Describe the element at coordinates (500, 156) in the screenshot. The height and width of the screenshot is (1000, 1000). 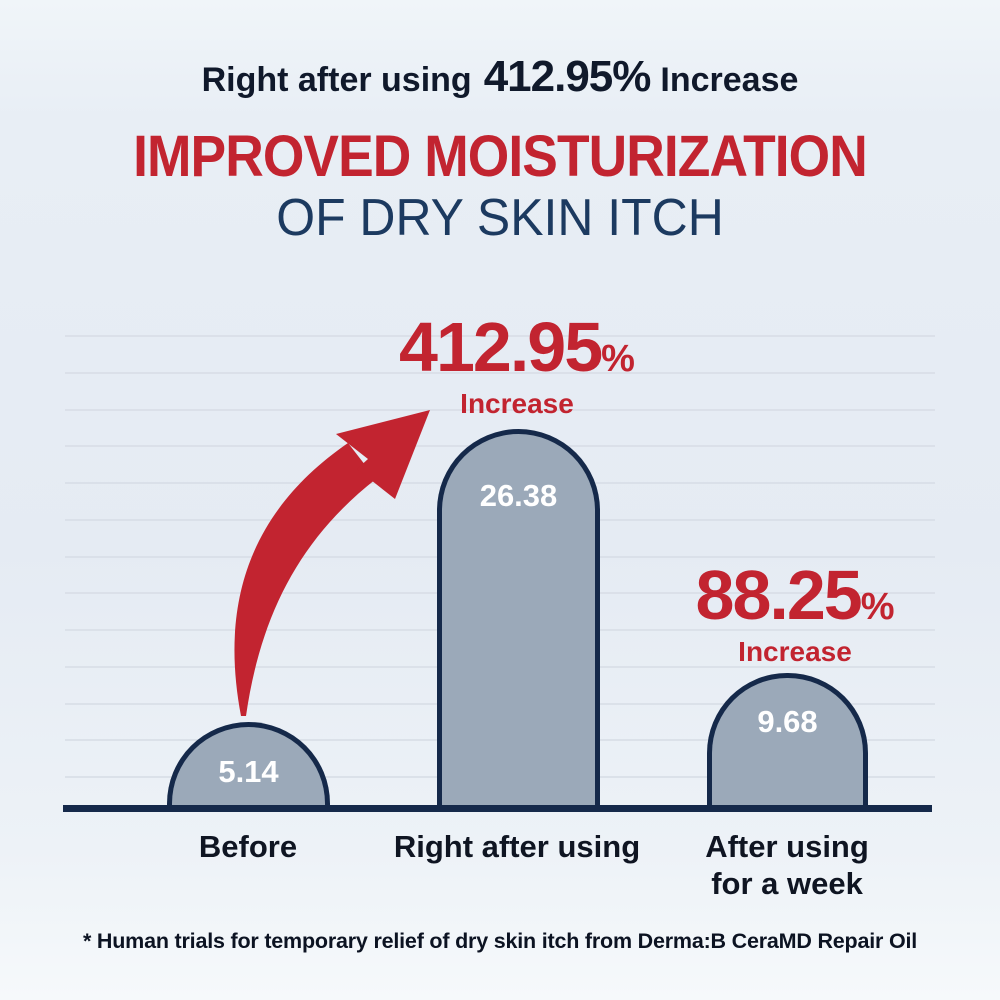
I see `page-title: IMPROVED MOISTURIZATION` at that location.